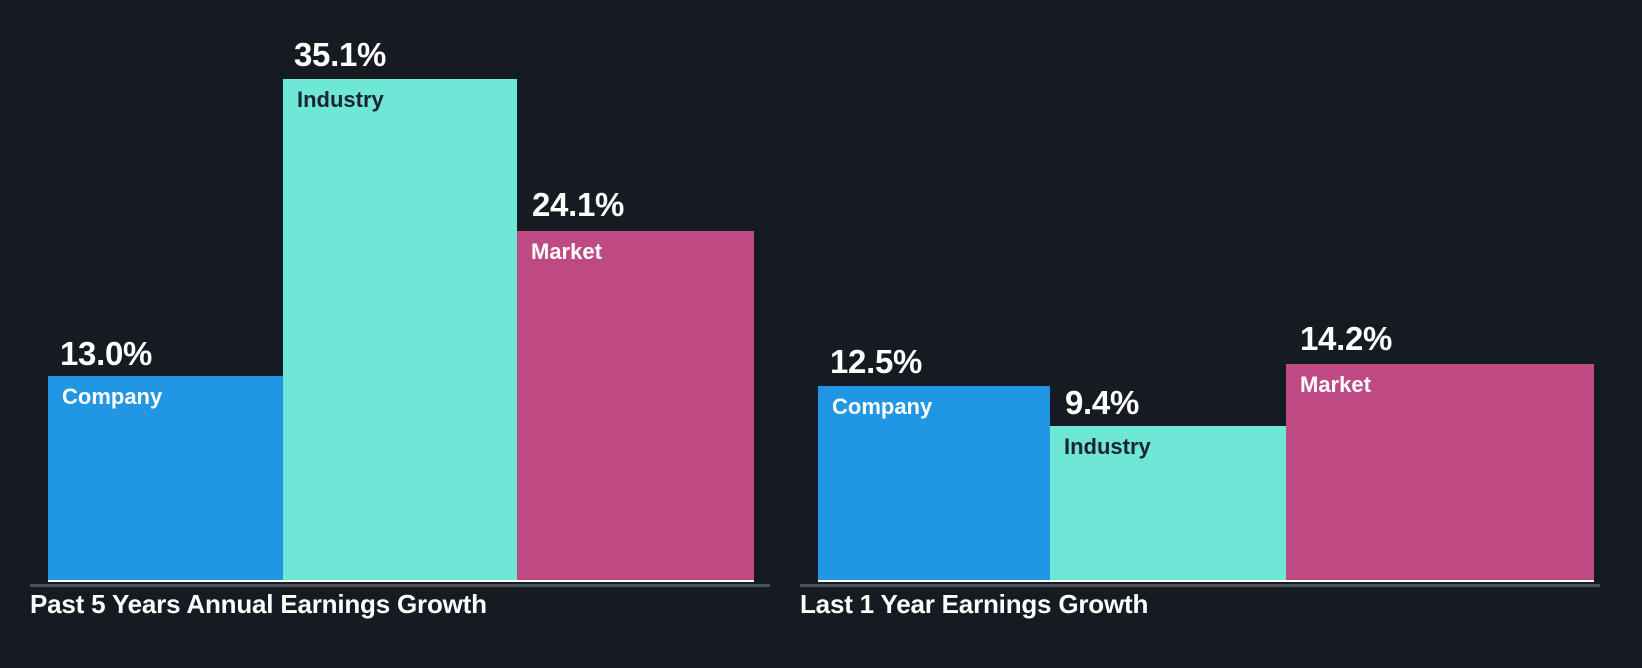 This screenshot has width=1642, height=668. Describe the element at coordinates (876, 361) in the screenshot. I see `value-label-company: 12.5%` at that location.